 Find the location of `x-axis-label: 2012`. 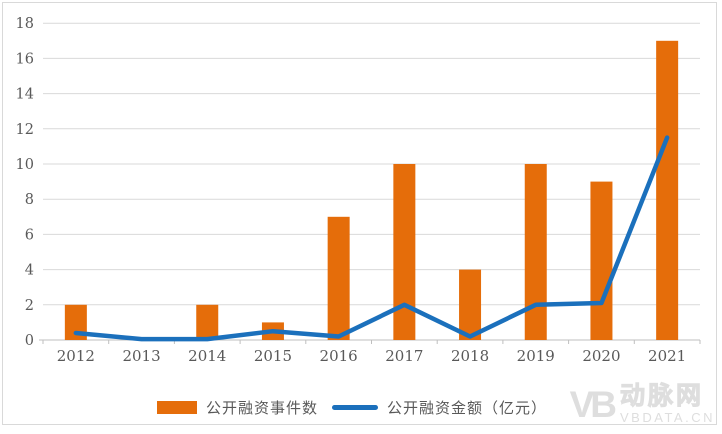

x-axis-label: 2012 is located at coordinates (76, 356).